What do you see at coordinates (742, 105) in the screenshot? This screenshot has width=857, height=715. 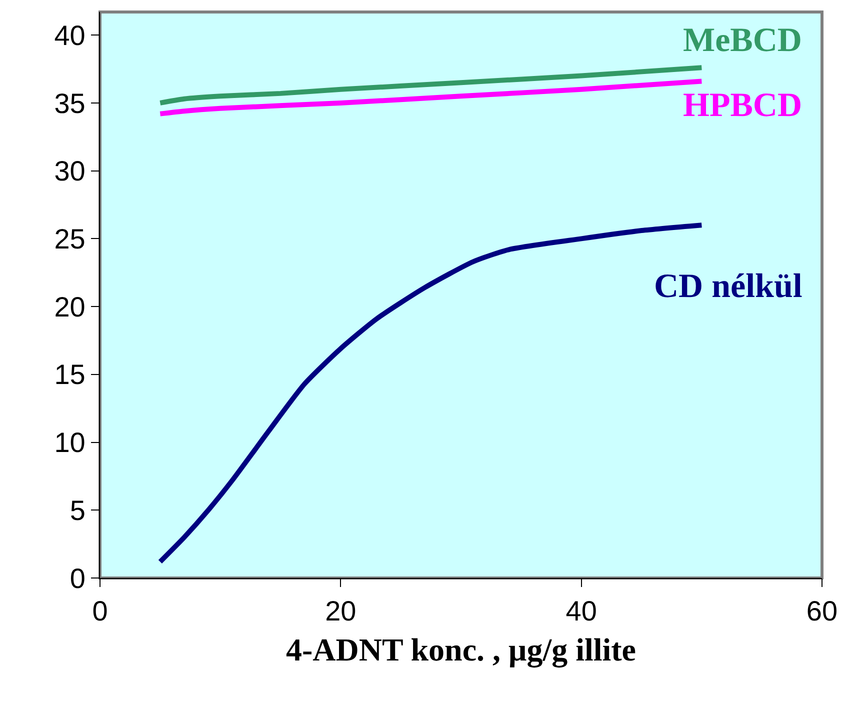 I see `series-label: HPBCD` at bounding box center [742, 105].